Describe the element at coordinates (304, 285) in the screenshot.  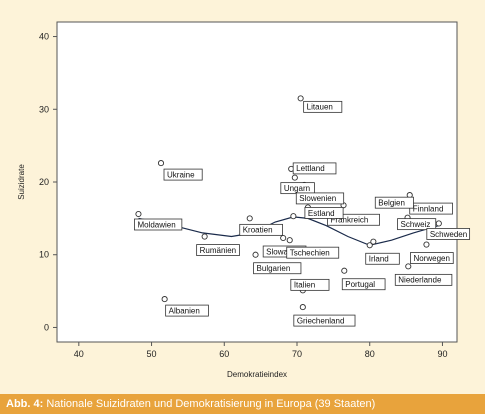
I see `point-label-text: Italien` at that location.